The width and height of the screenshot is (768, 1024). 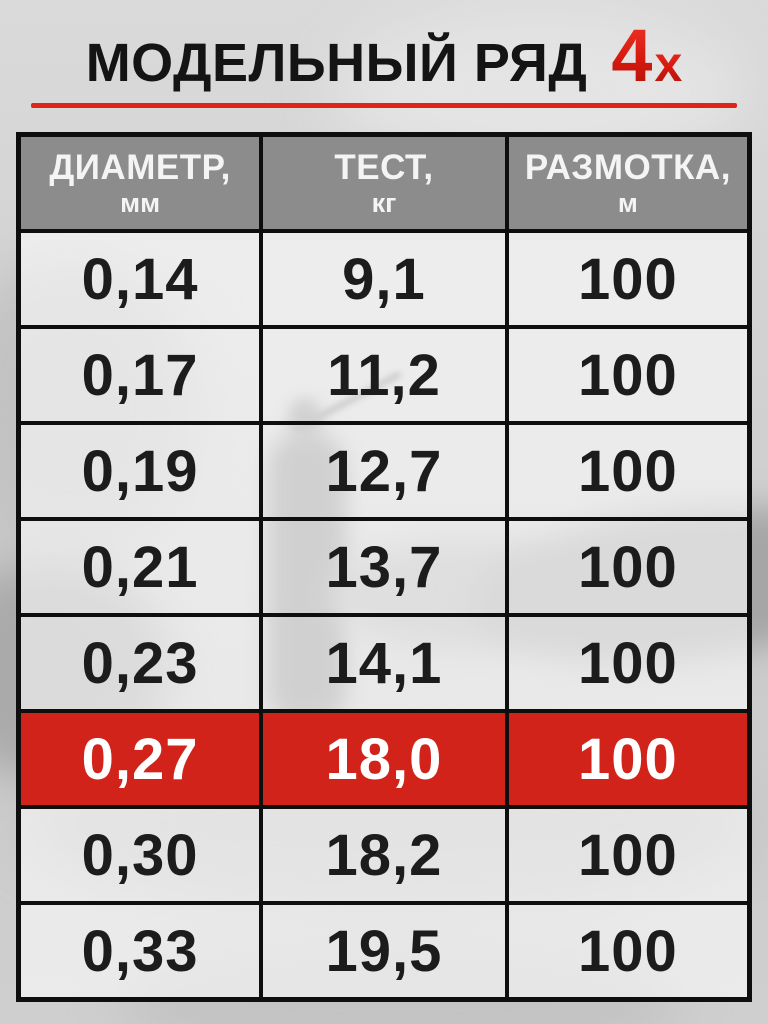 I want to click on column-label: РАЗМОТКА,, so click(x=627, y=168).